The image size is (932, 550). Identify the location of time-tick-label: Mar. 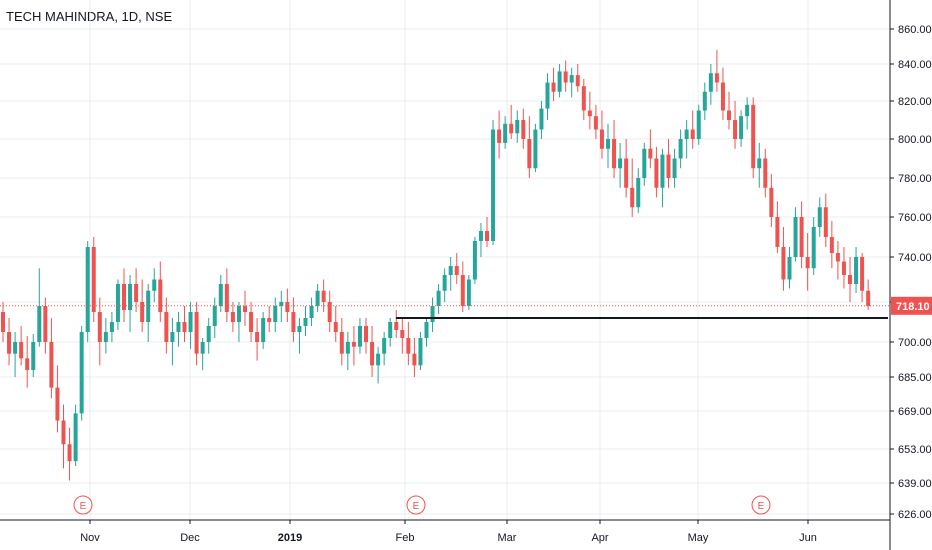
(507, 538).